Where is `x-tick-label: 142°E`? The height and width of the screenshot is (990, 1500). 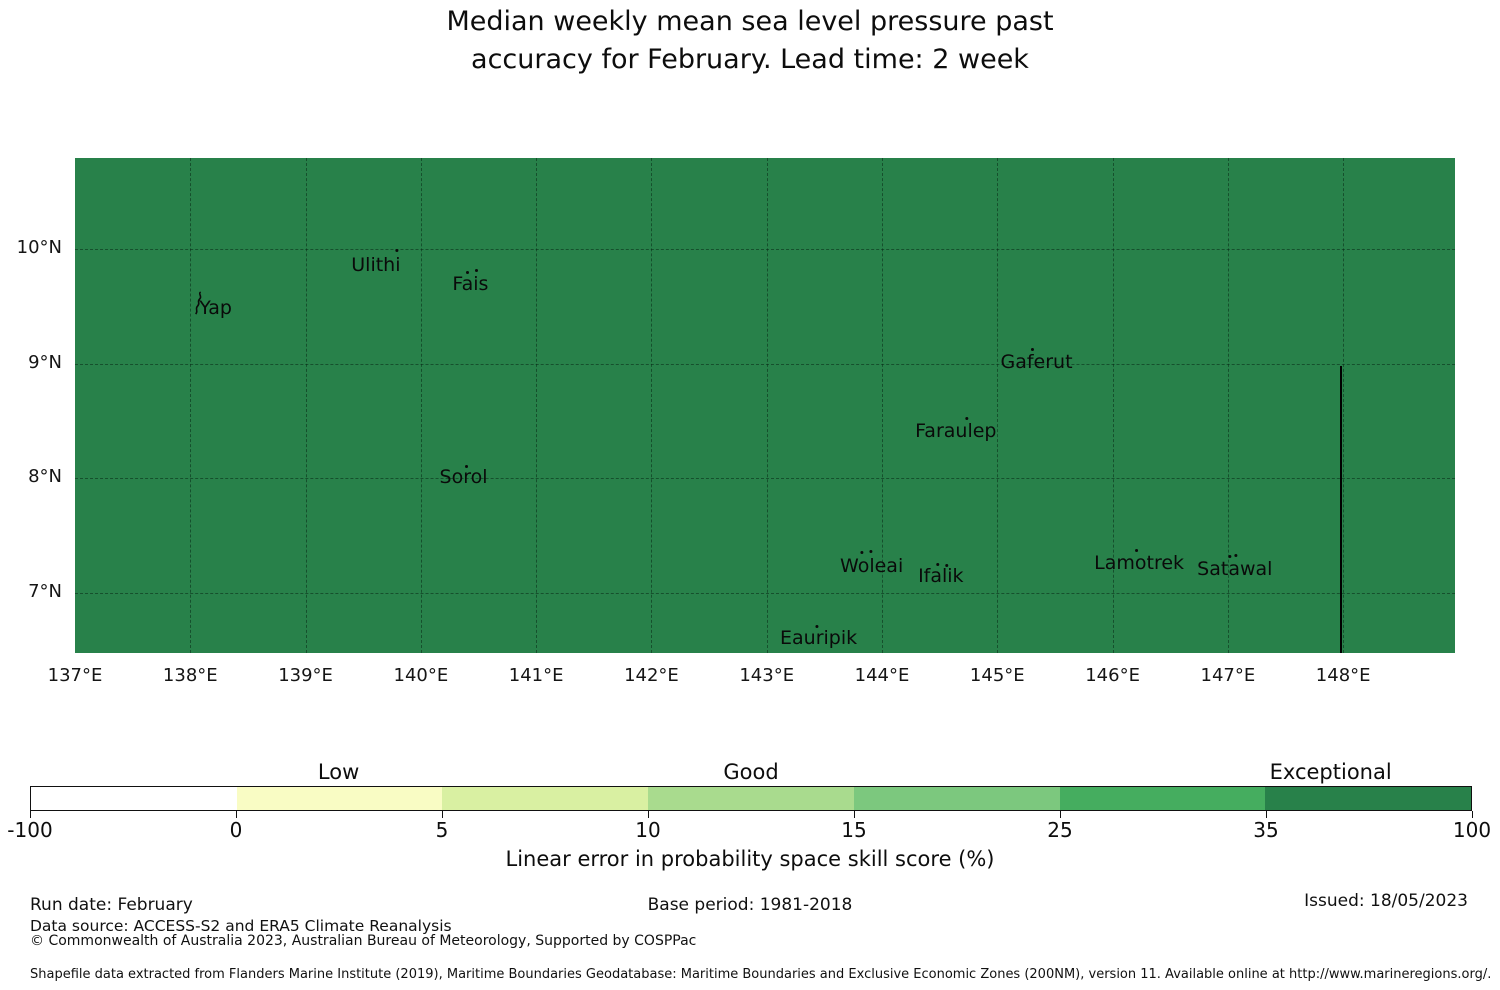
x-tick-label: 142°E is located at coordinates (651, 675).